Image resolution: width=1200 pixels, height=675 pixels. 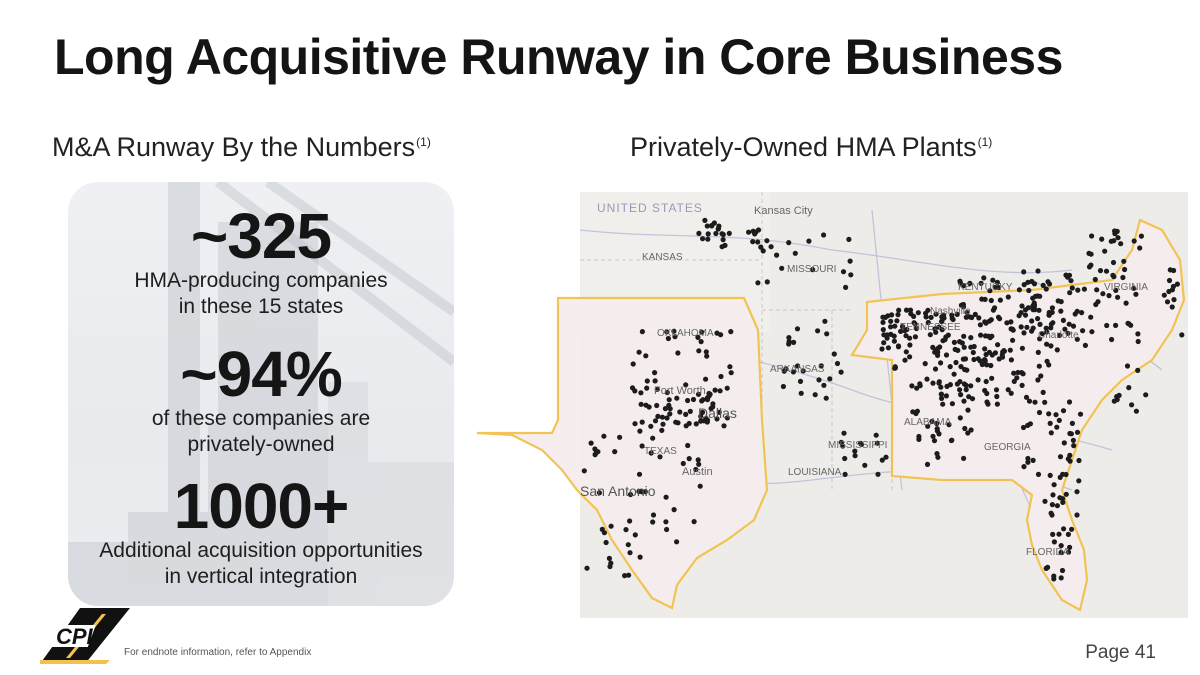 What do you see at coordinates (261, 445) in the screenshot?
I see `stat-private-desc-2: privately-owned` at bounding box center [261, 445].